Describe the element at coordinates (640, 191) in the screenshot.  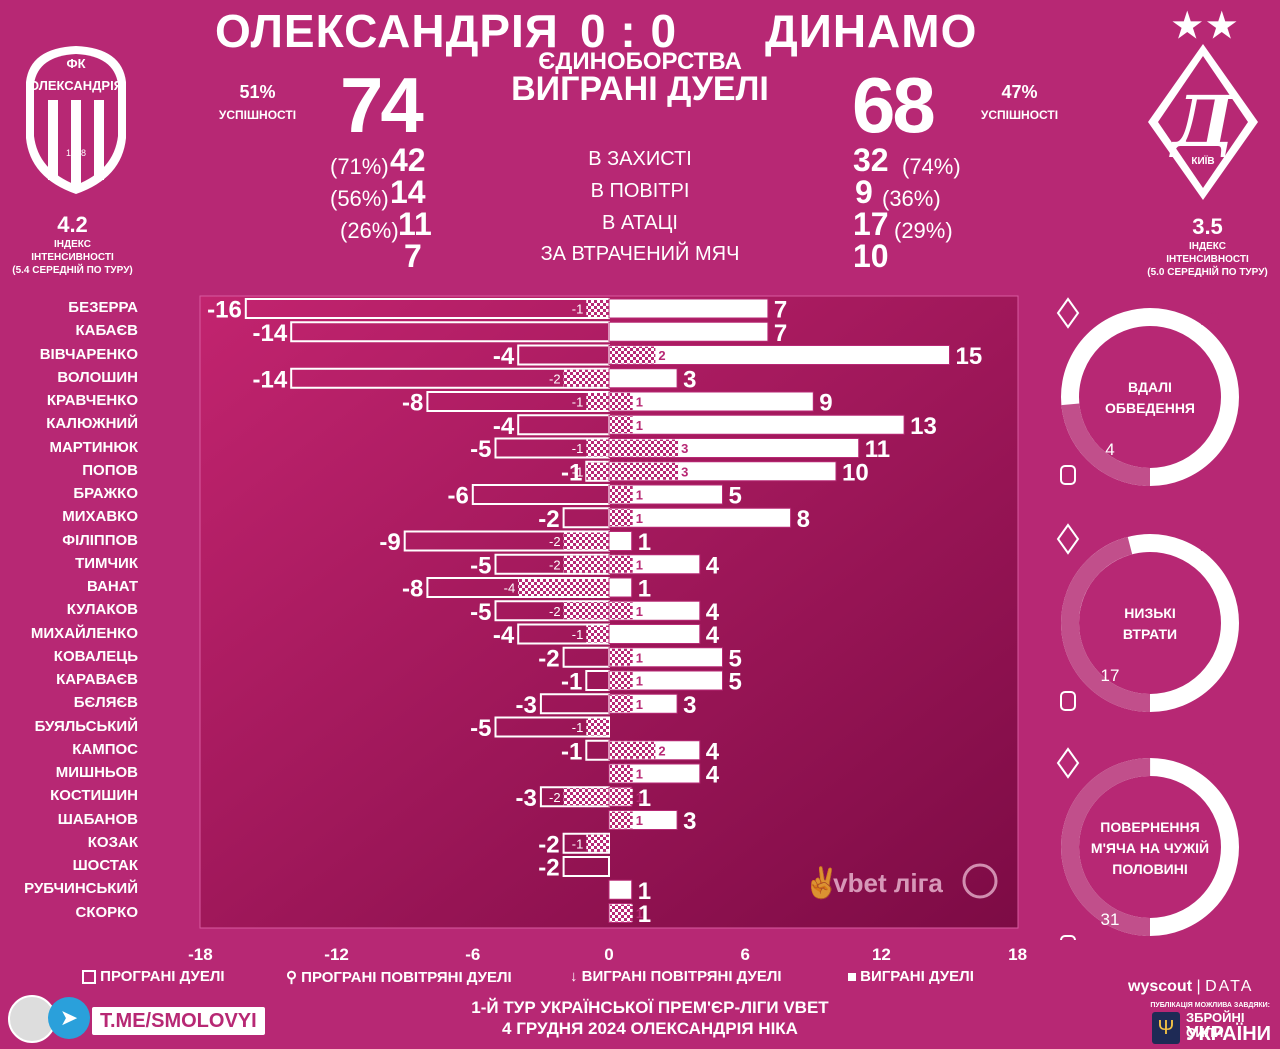
I see `cat-air: В ПОВІТРІ` at that location.